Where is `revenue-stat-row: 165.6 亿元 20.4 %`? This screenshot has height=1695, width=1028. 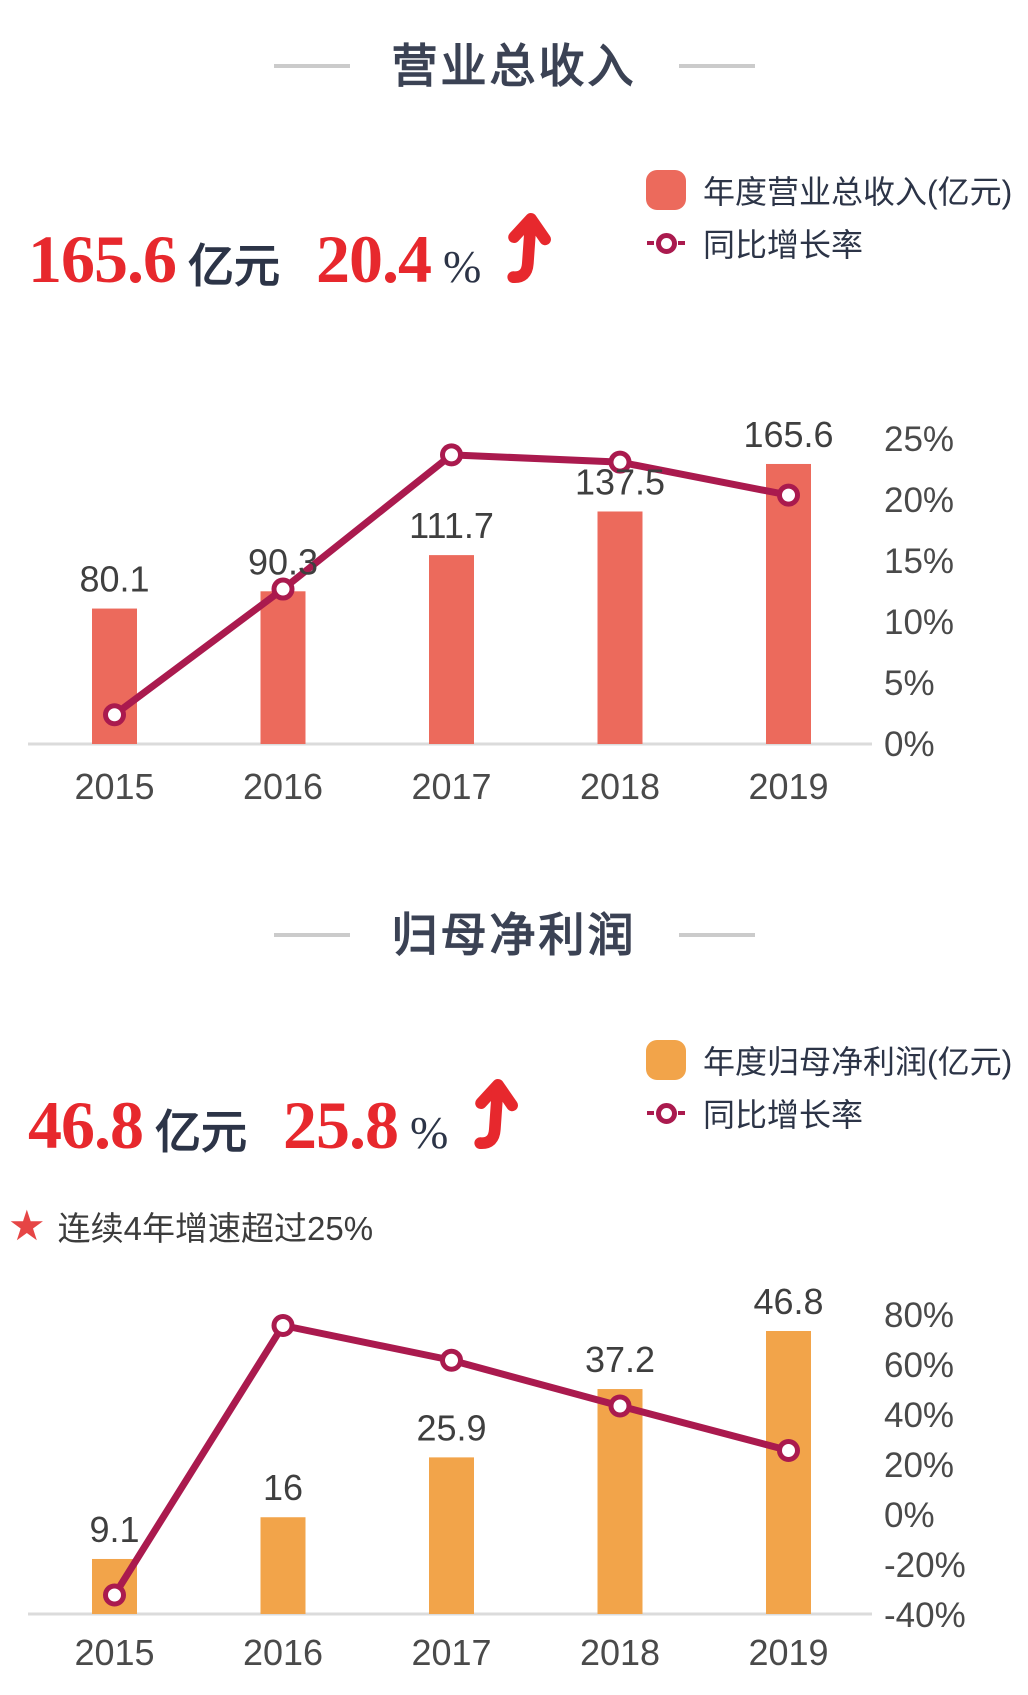
revenue-stat-row: 165.6 亿元 20.4 % is located at coordinates (290, 252).